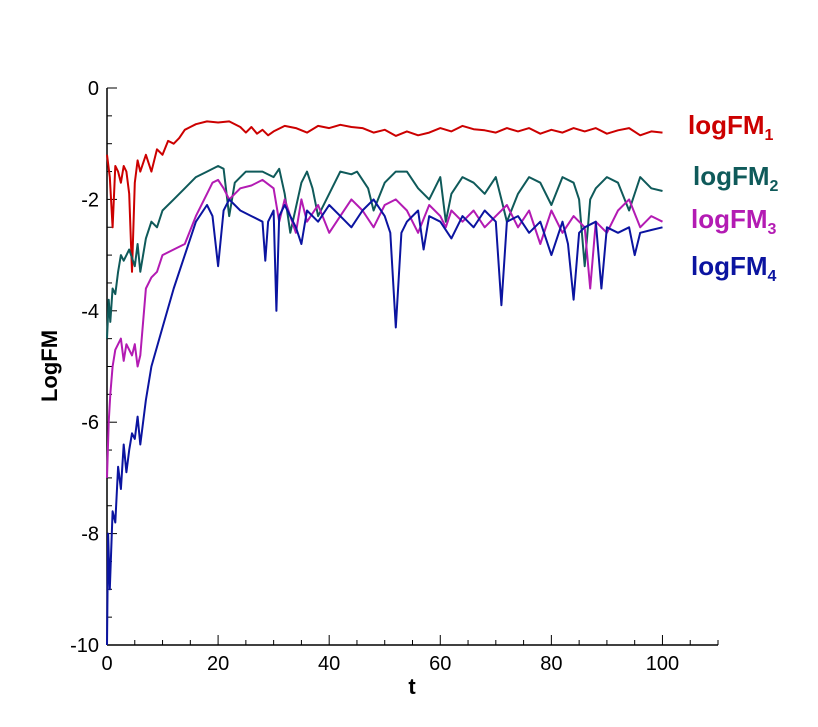 This screenshot has height=727, width=818. I want to click on y-tick-label: -4, so click(90, 312).